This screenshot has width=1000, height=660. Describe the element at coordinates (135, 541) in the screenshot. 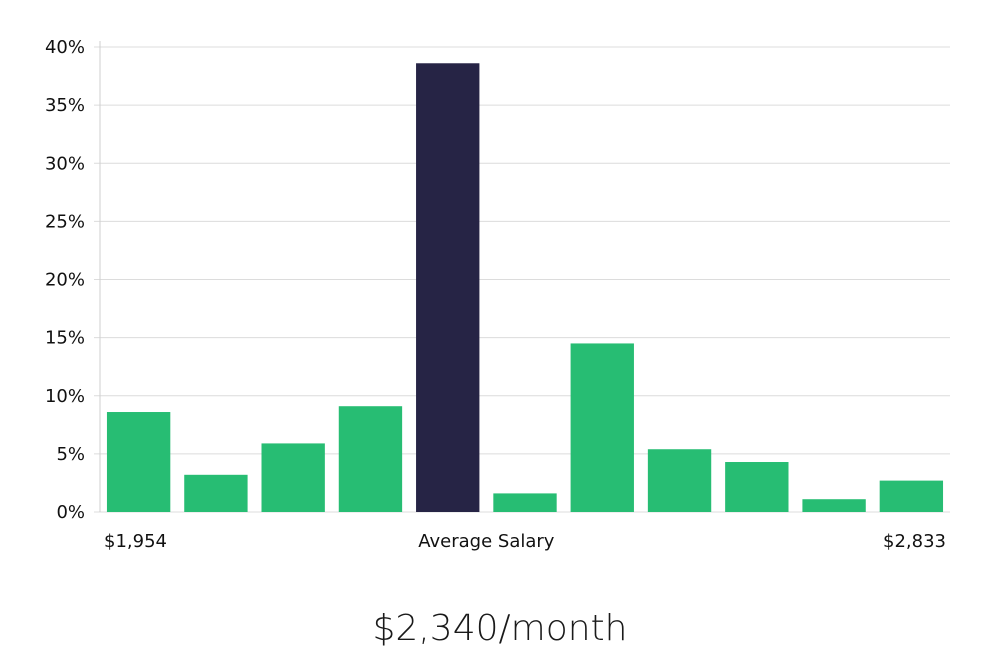

I see `x-label-min: $1,954` at that location.